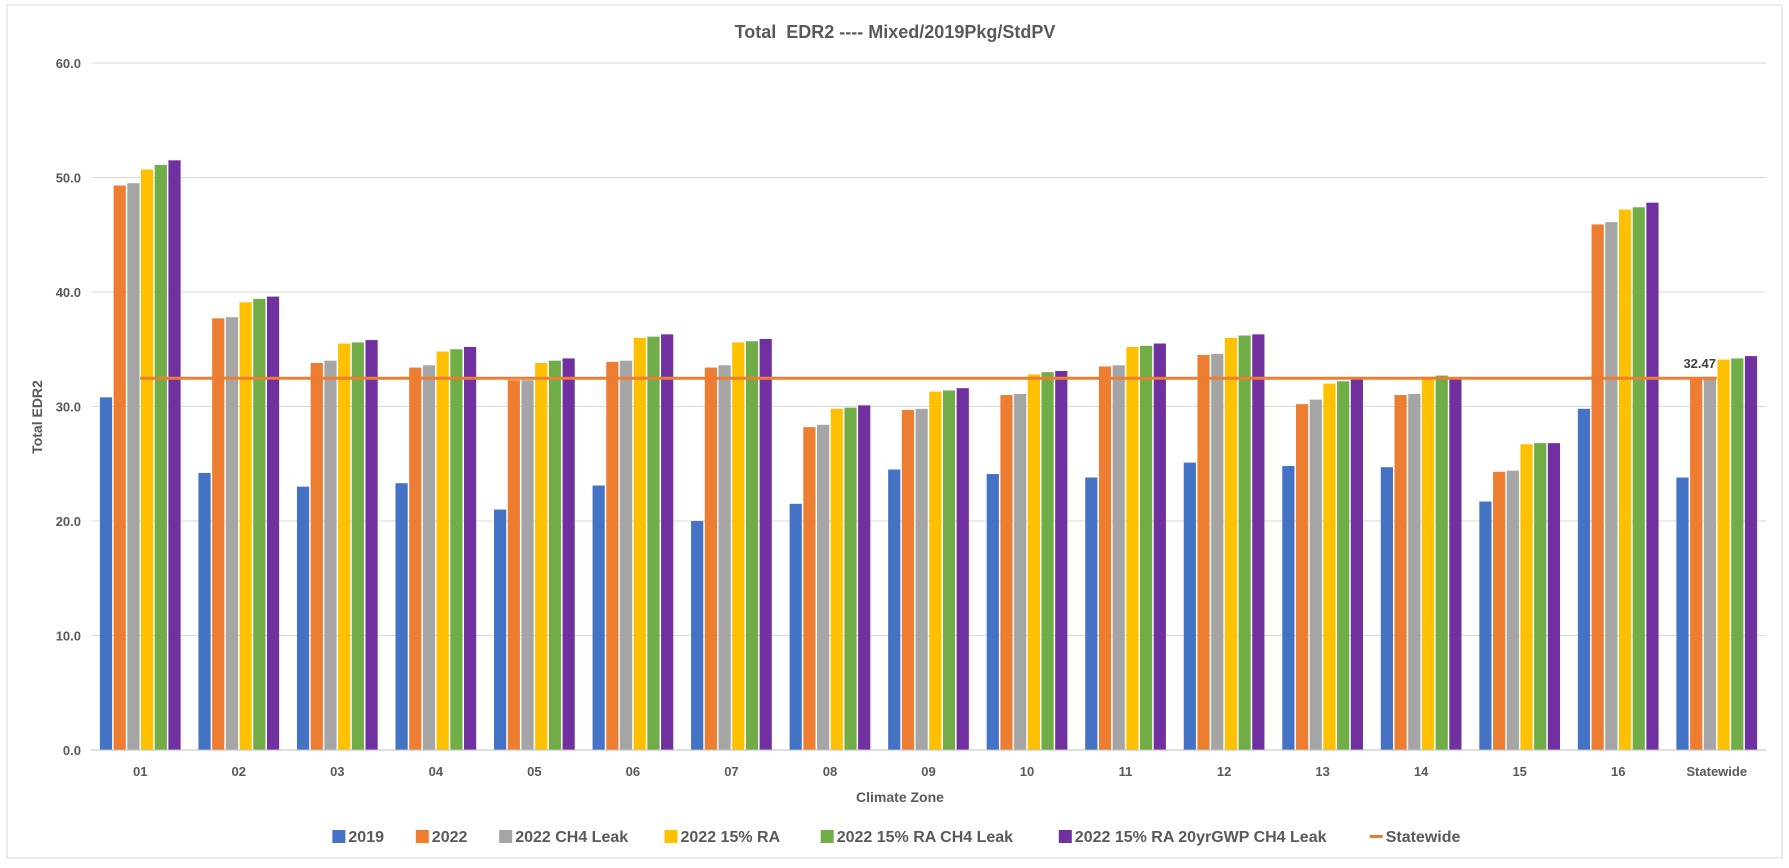 The image size is (1789, 868). Describe the element at coordinates (895, 32) in the screenshot. I see `chart-title: Total EDR2 ---- Mixed/2019Pkg/StdPV` at that location.